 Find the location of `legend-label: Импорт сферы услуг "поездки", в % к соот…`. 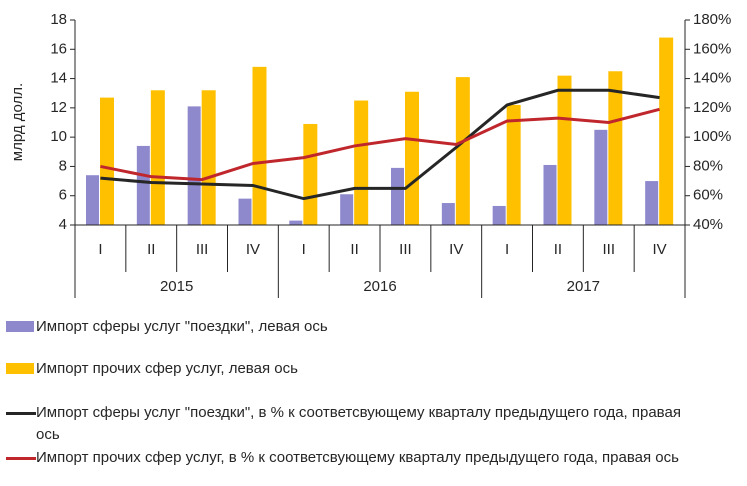

legend-label: Импорт сферы услуг "поездки", в % к соот… is located at coordinates (358, 423).